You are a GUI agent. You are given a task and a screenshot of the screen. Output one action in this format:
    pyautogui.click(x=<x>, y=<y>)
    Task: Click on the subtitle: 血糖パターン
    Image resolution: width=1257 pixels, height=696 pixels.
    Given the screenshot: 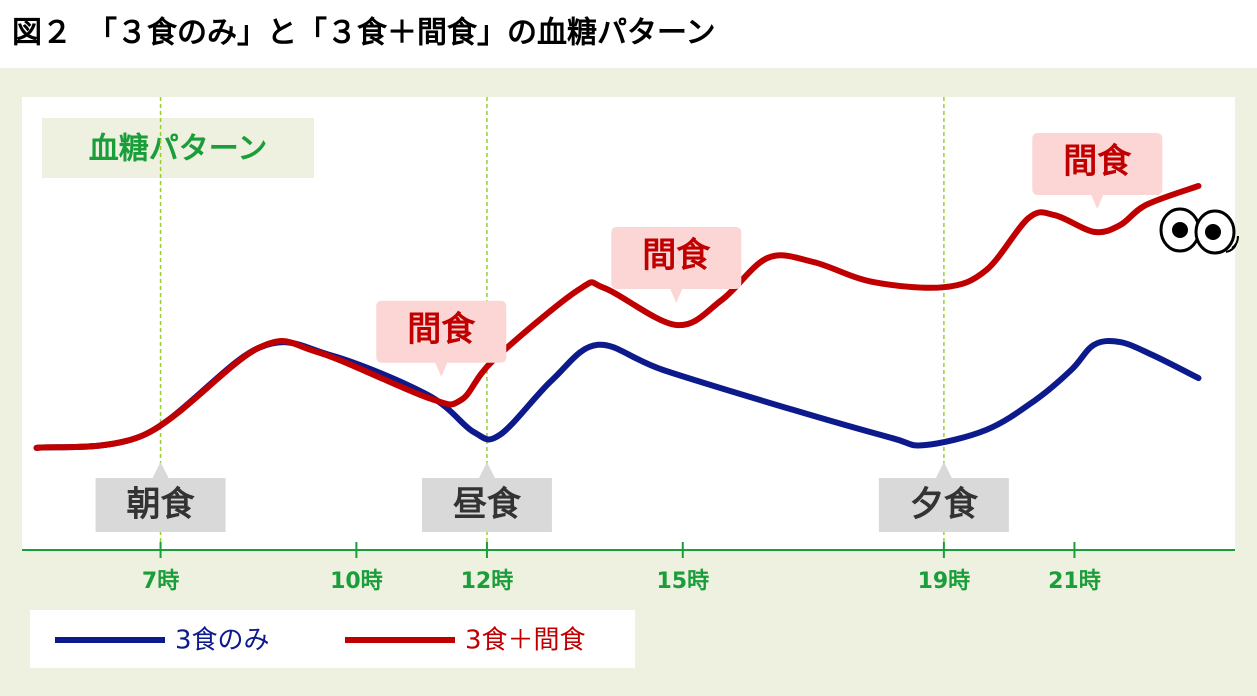 What is the action you would take?
    pyautogui.click(x=178, y=149)
    